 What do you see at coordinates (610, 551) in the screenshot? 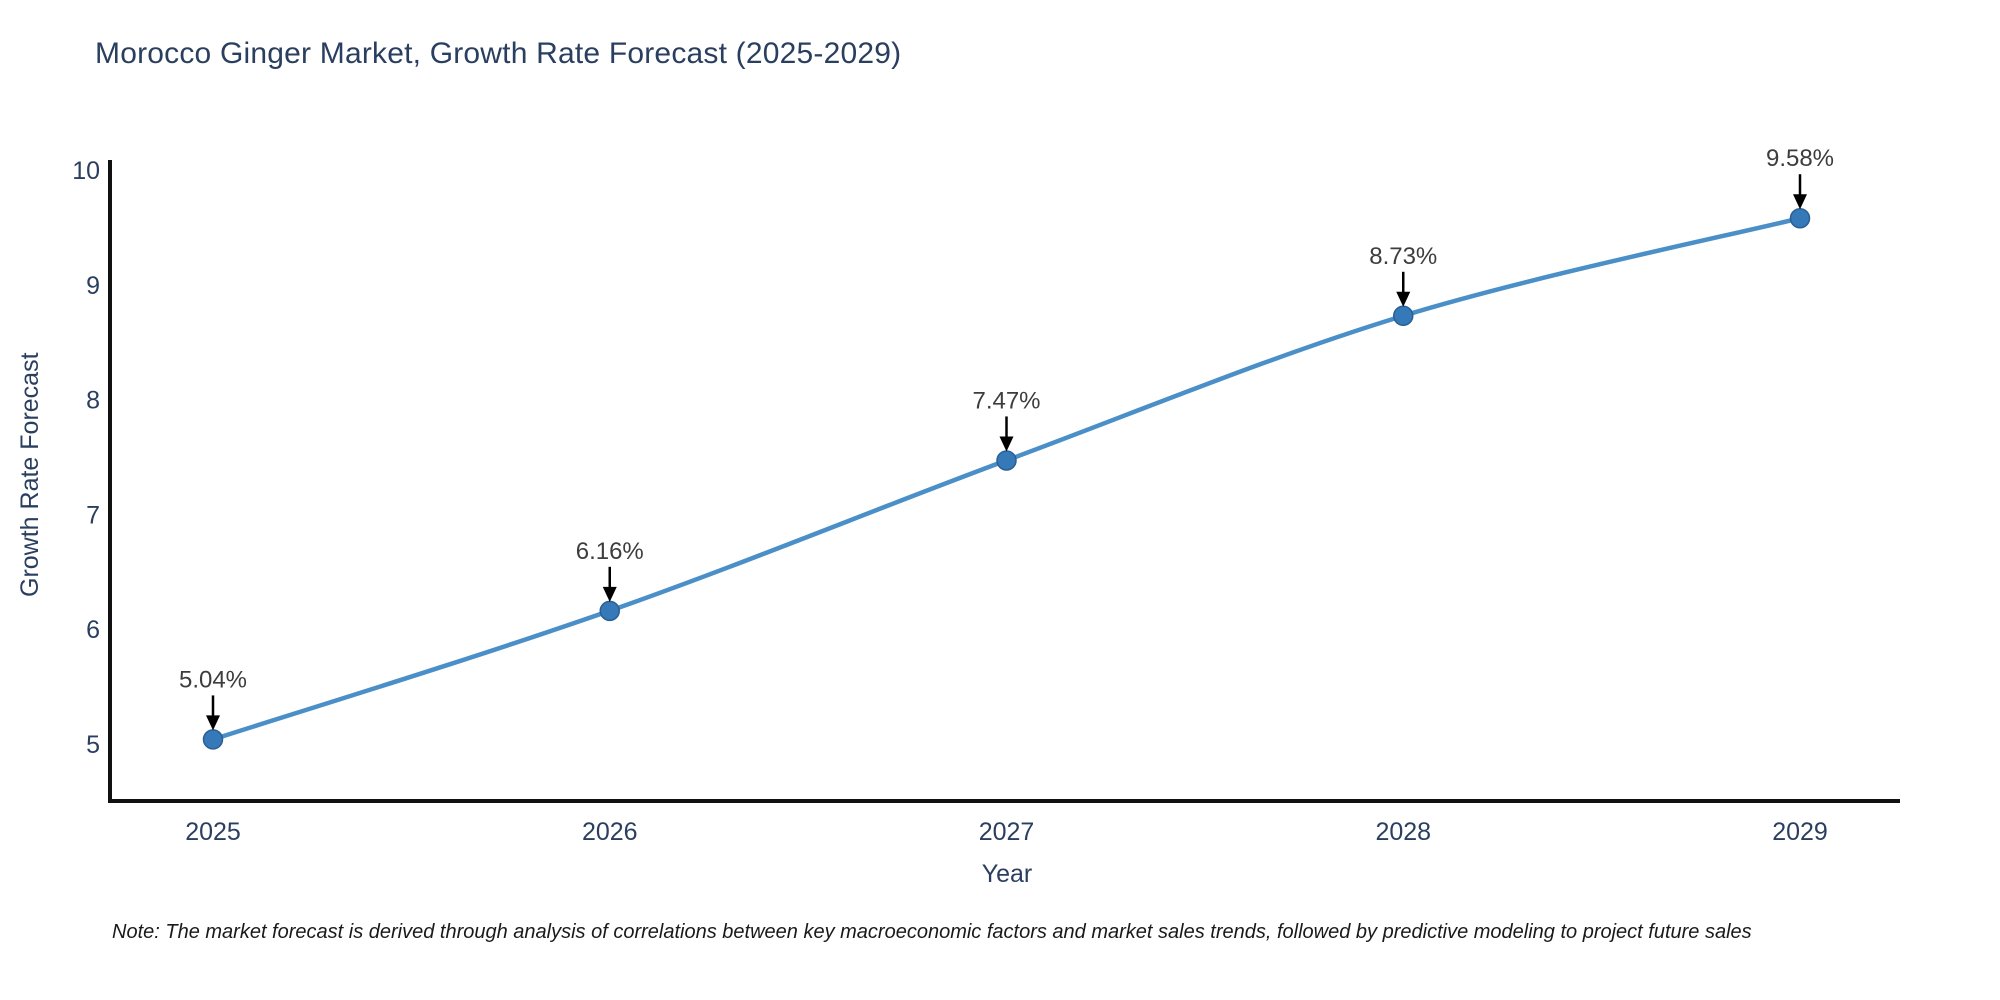
I see `point-value-label: 6.16%` at bounding box center [610, 551].